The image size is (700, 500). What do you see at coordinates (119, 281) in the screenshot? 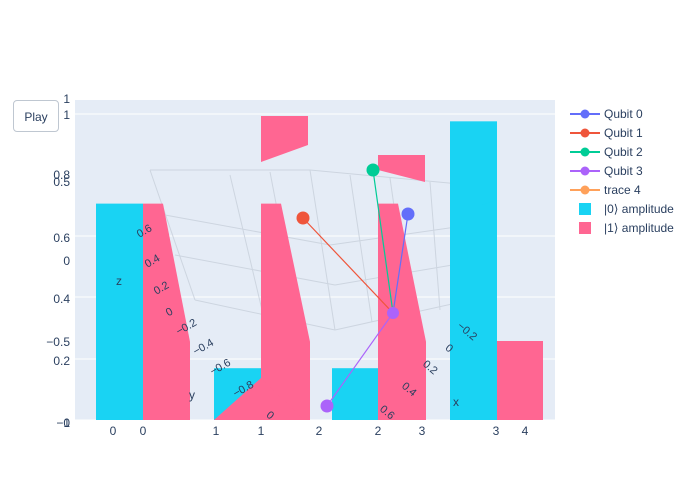
I see `scene-z-title: z` at bounding box center [119, 281].